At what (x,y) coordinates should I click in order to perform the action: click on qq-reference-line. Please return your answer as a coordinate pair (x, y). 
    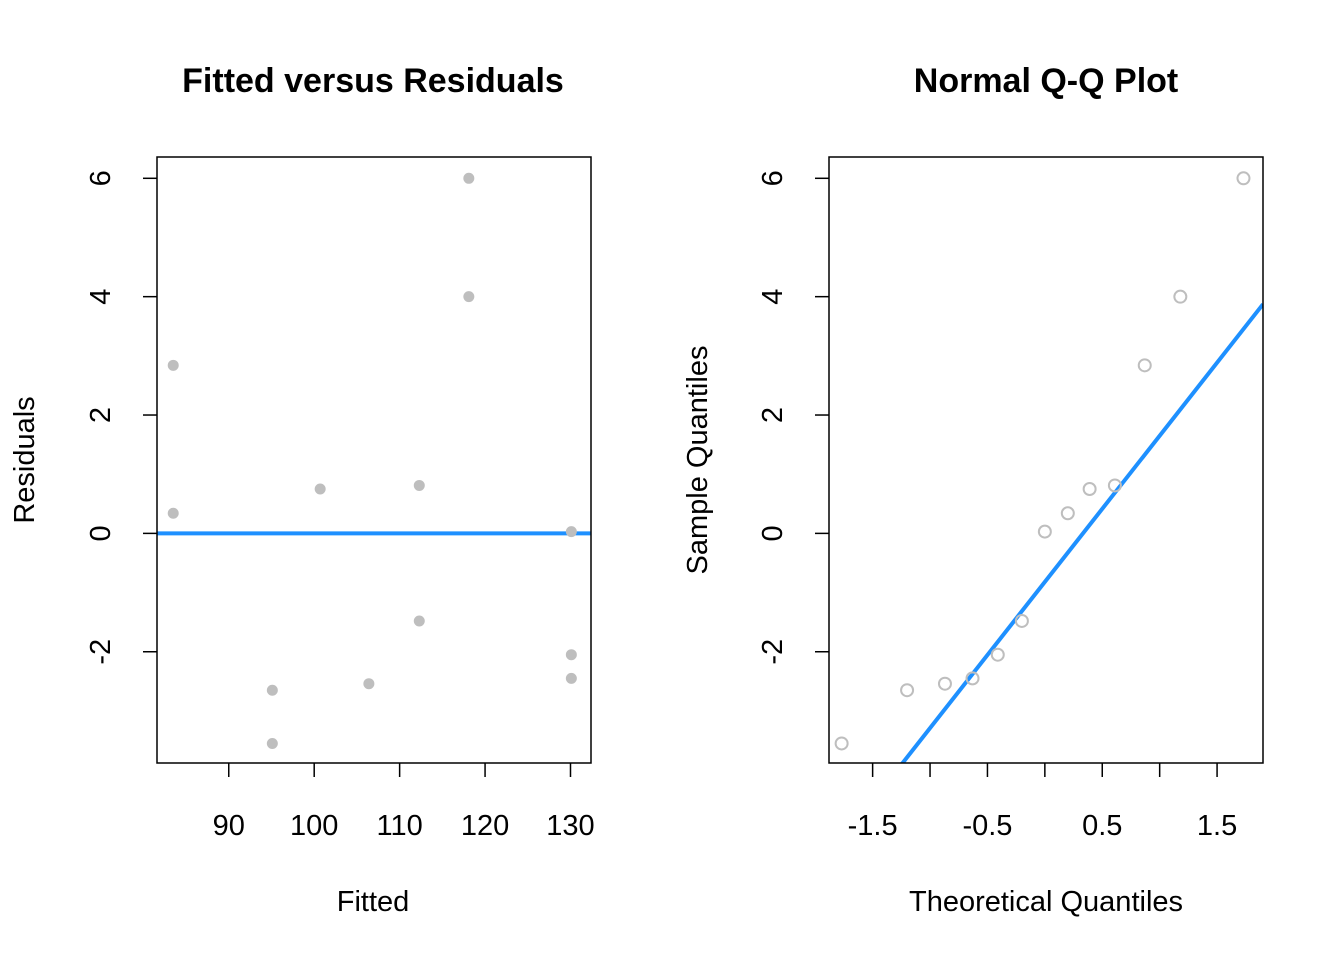
    Looking at the image, I should click on (1081, 532).